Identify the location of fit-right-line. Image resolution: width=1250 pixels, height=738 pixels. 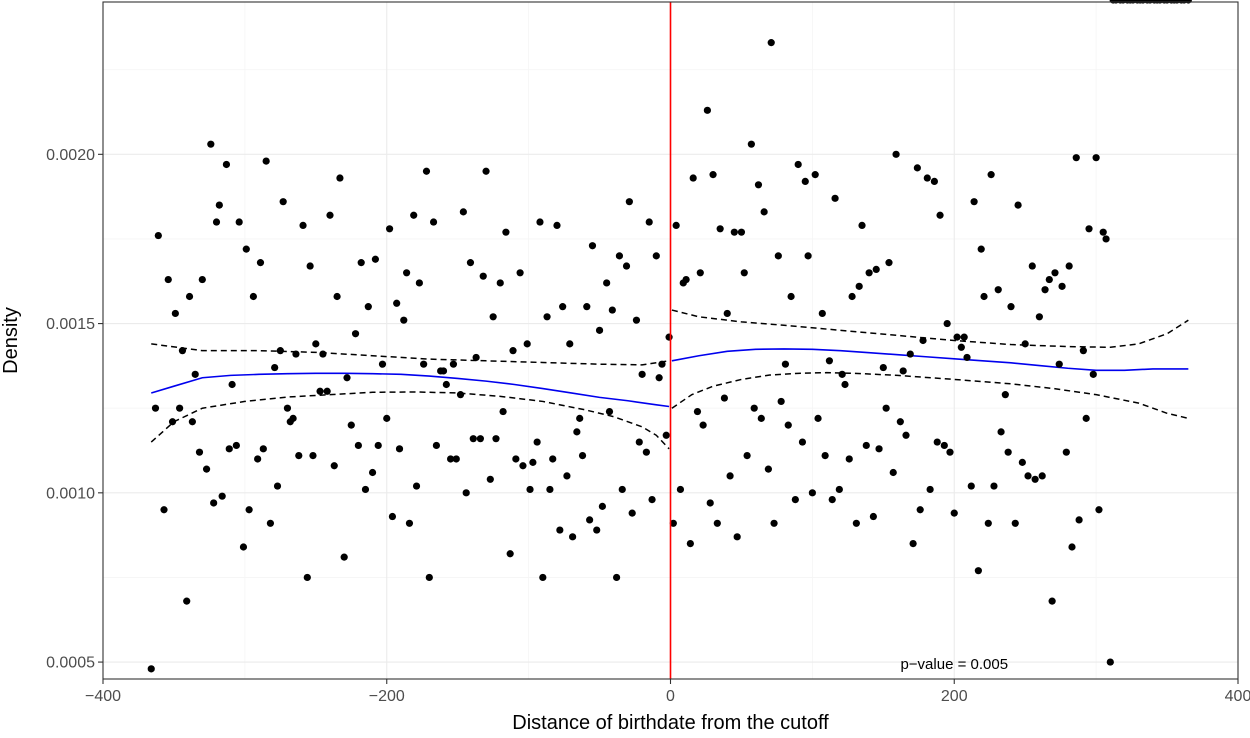
(930, 360).